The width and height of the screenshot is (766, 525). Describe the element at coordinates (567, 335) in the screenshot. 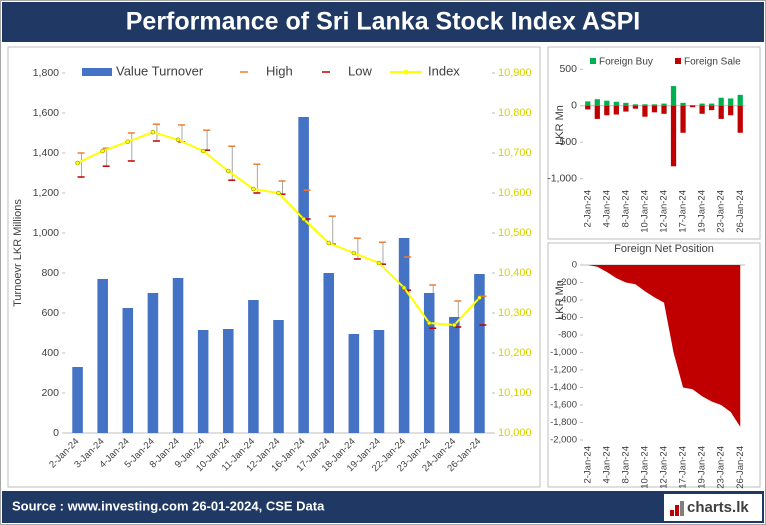

I see `y-tick-label: -800` at that location.